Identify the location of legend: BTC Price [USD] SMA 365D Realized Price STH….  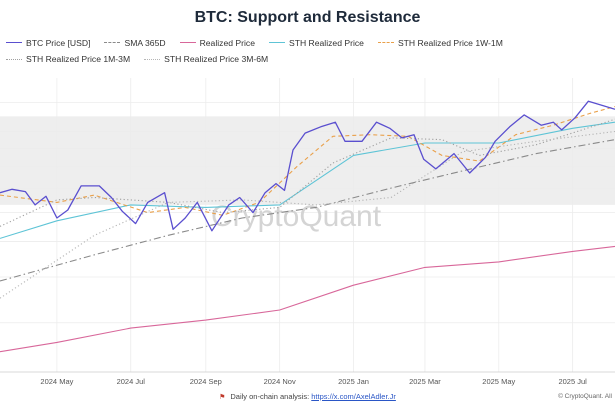
(308, 49).